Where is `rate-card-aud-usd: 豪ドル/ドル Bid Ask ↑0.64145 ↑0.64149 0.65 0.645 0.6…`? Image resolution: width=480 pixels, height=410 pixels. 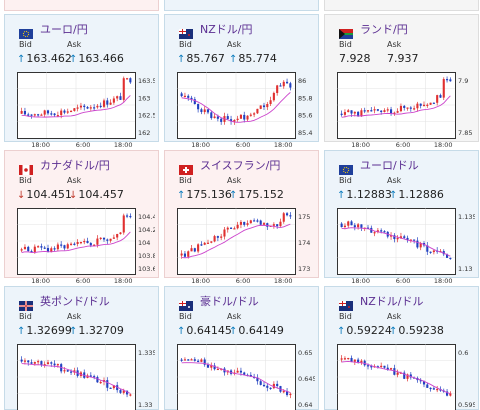
rate-card-aud-usd: 豪ドル/ドル Bid Ask ↑0.64145 ↑0.64149 0.65 0.645 0.6… is located at coordinates (241, 348).